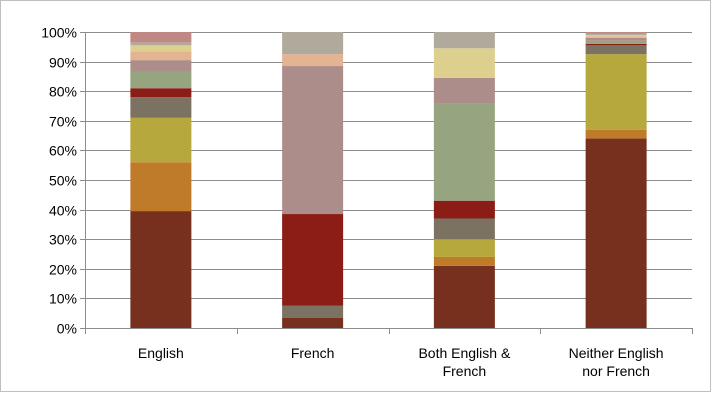 This screenshot has height=394, width=713. What do you see at coordinates (161, 353) in the screenshot?
I see `category-label: English` at bounding box center [161, 353].